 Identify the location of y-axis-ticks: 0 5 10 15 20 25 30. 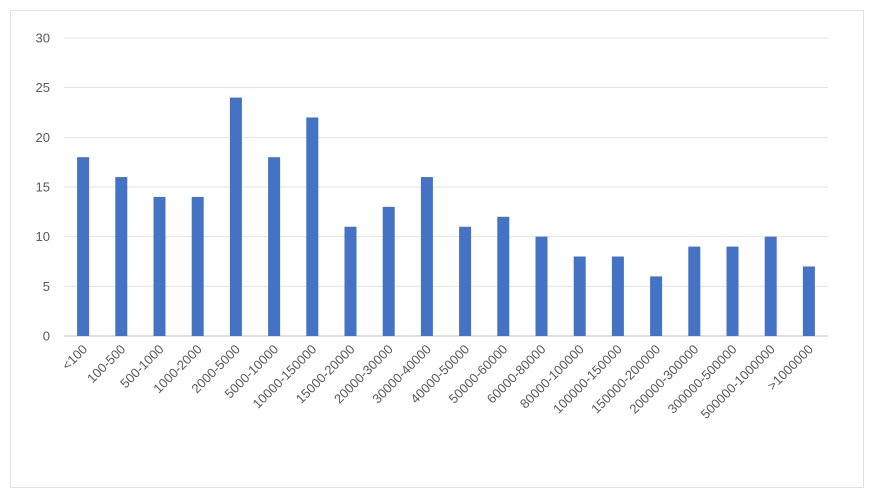
(43, 187).